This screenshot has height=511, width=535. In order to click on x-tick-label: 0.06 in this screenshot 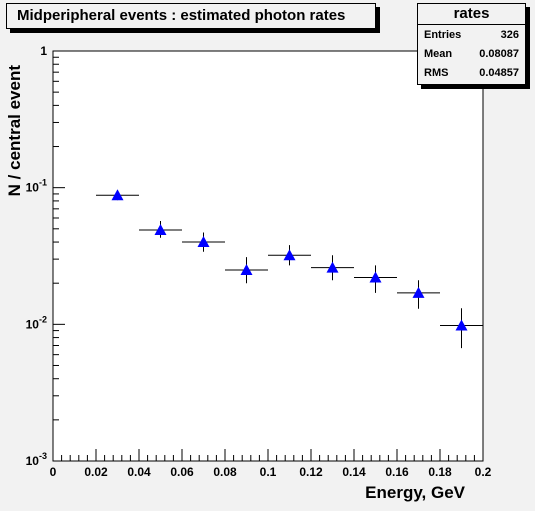, I will do `click(182, 472)`.